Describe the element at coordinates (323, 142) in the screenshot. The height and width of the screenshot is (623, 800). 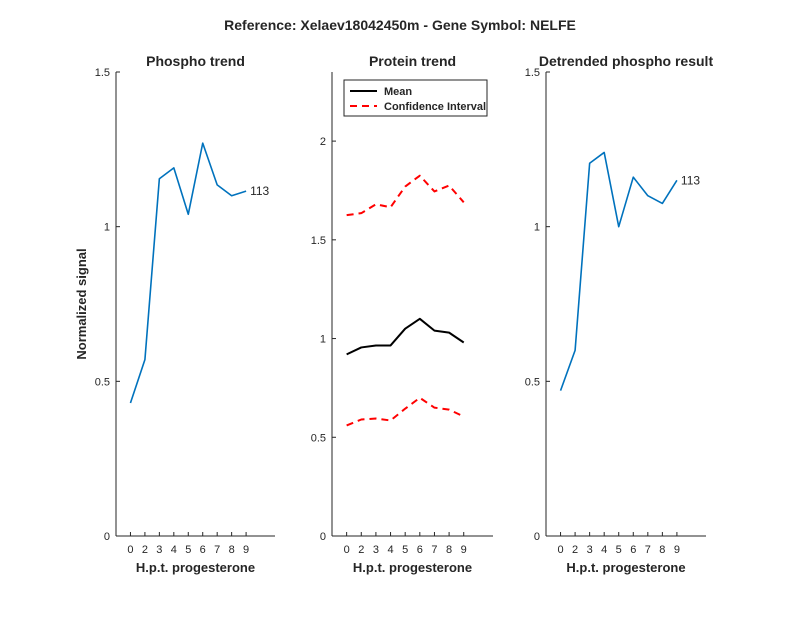
I see `y-tick-label: 2` at that location.